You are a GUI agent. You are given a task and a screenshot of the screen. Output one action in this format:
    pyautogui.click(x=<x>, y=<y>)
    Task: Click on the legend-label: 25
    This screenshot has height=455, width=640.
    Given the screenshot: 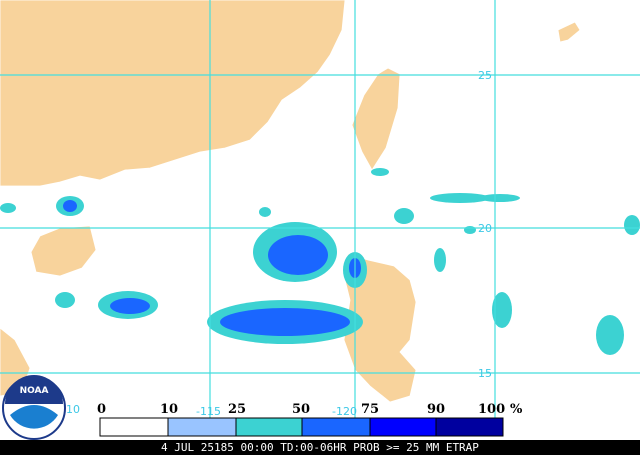 What is the action you would take?
    pyautogui.click(x=237, y=409)
    